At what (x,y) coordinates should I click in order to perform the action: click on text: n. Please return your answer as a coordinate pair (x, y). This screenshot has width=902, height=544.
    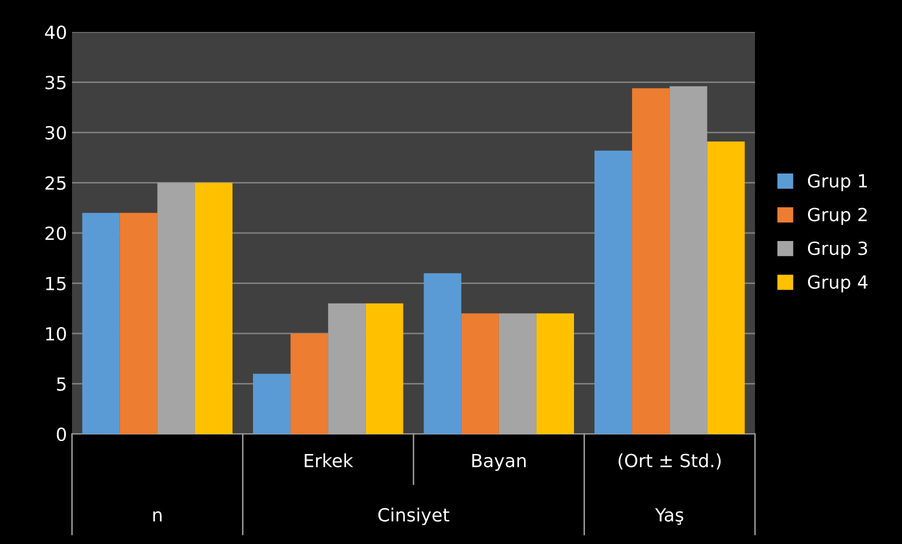
    Looking at the image, I should click on (157, 516).